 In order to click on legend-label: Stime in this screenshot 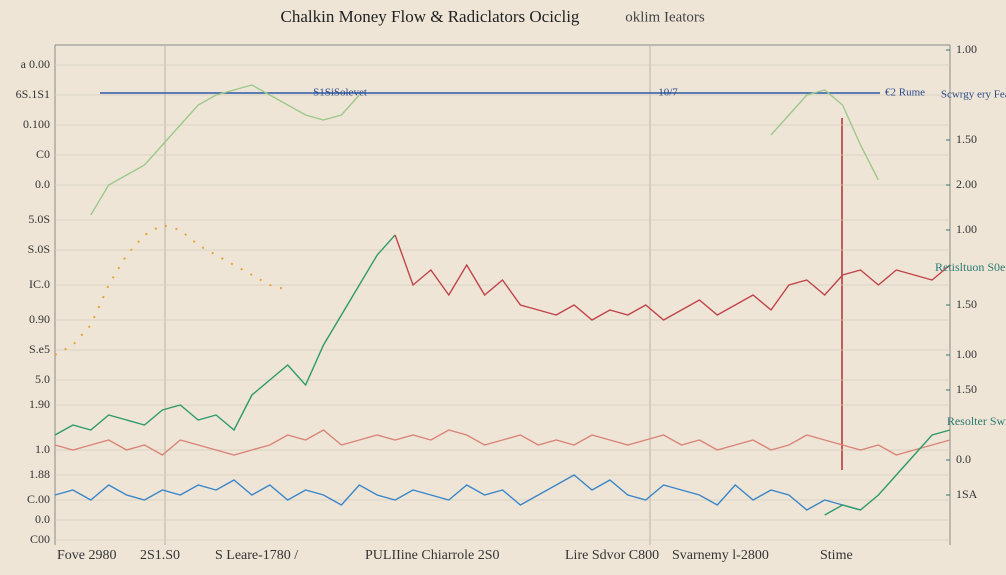, I will do `click(836, 555)`.